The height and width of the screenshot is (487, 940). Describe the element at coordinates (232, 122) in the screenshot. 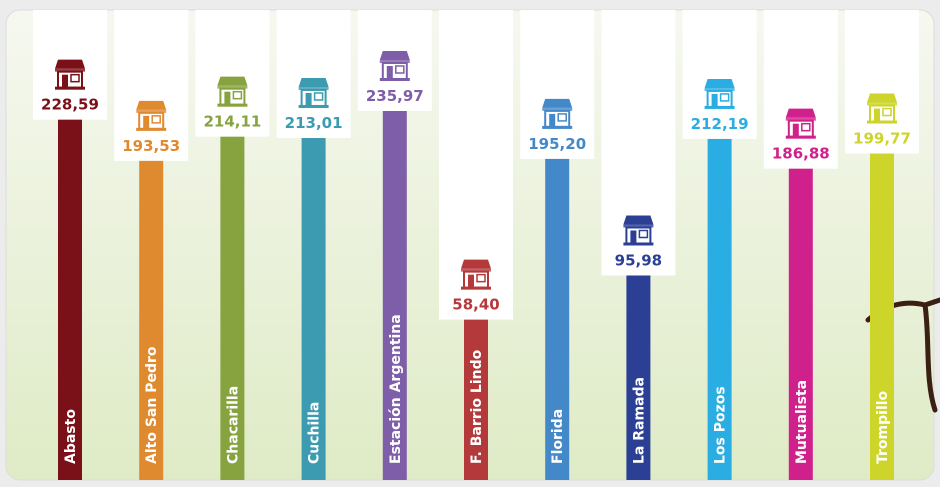

I see `value-label: 214,11` at that location.